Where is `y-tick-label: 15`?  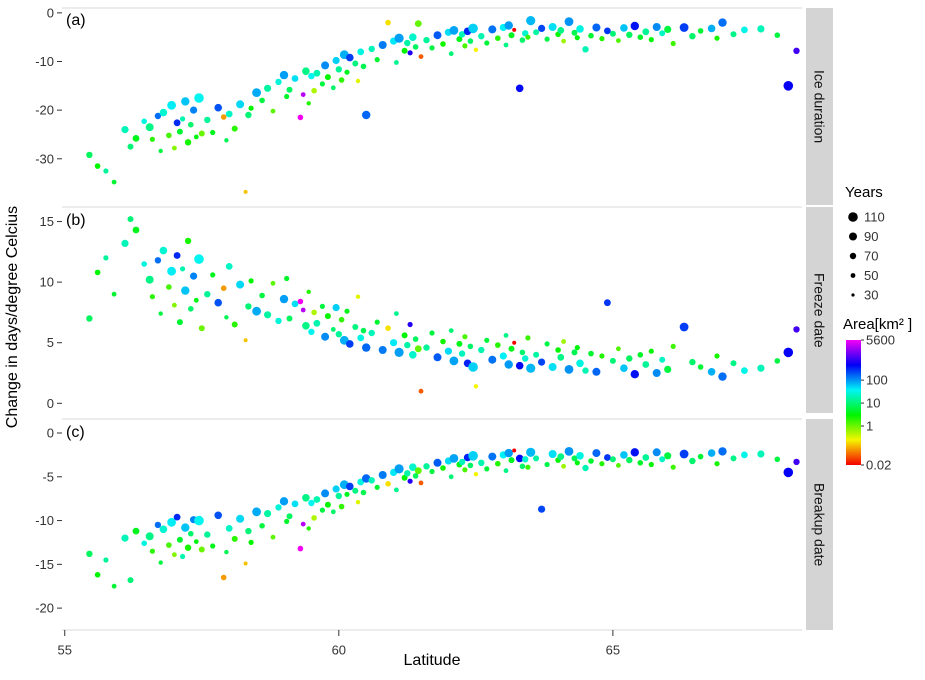
y-tick-label: 15 is located at coordinates (47, 221).